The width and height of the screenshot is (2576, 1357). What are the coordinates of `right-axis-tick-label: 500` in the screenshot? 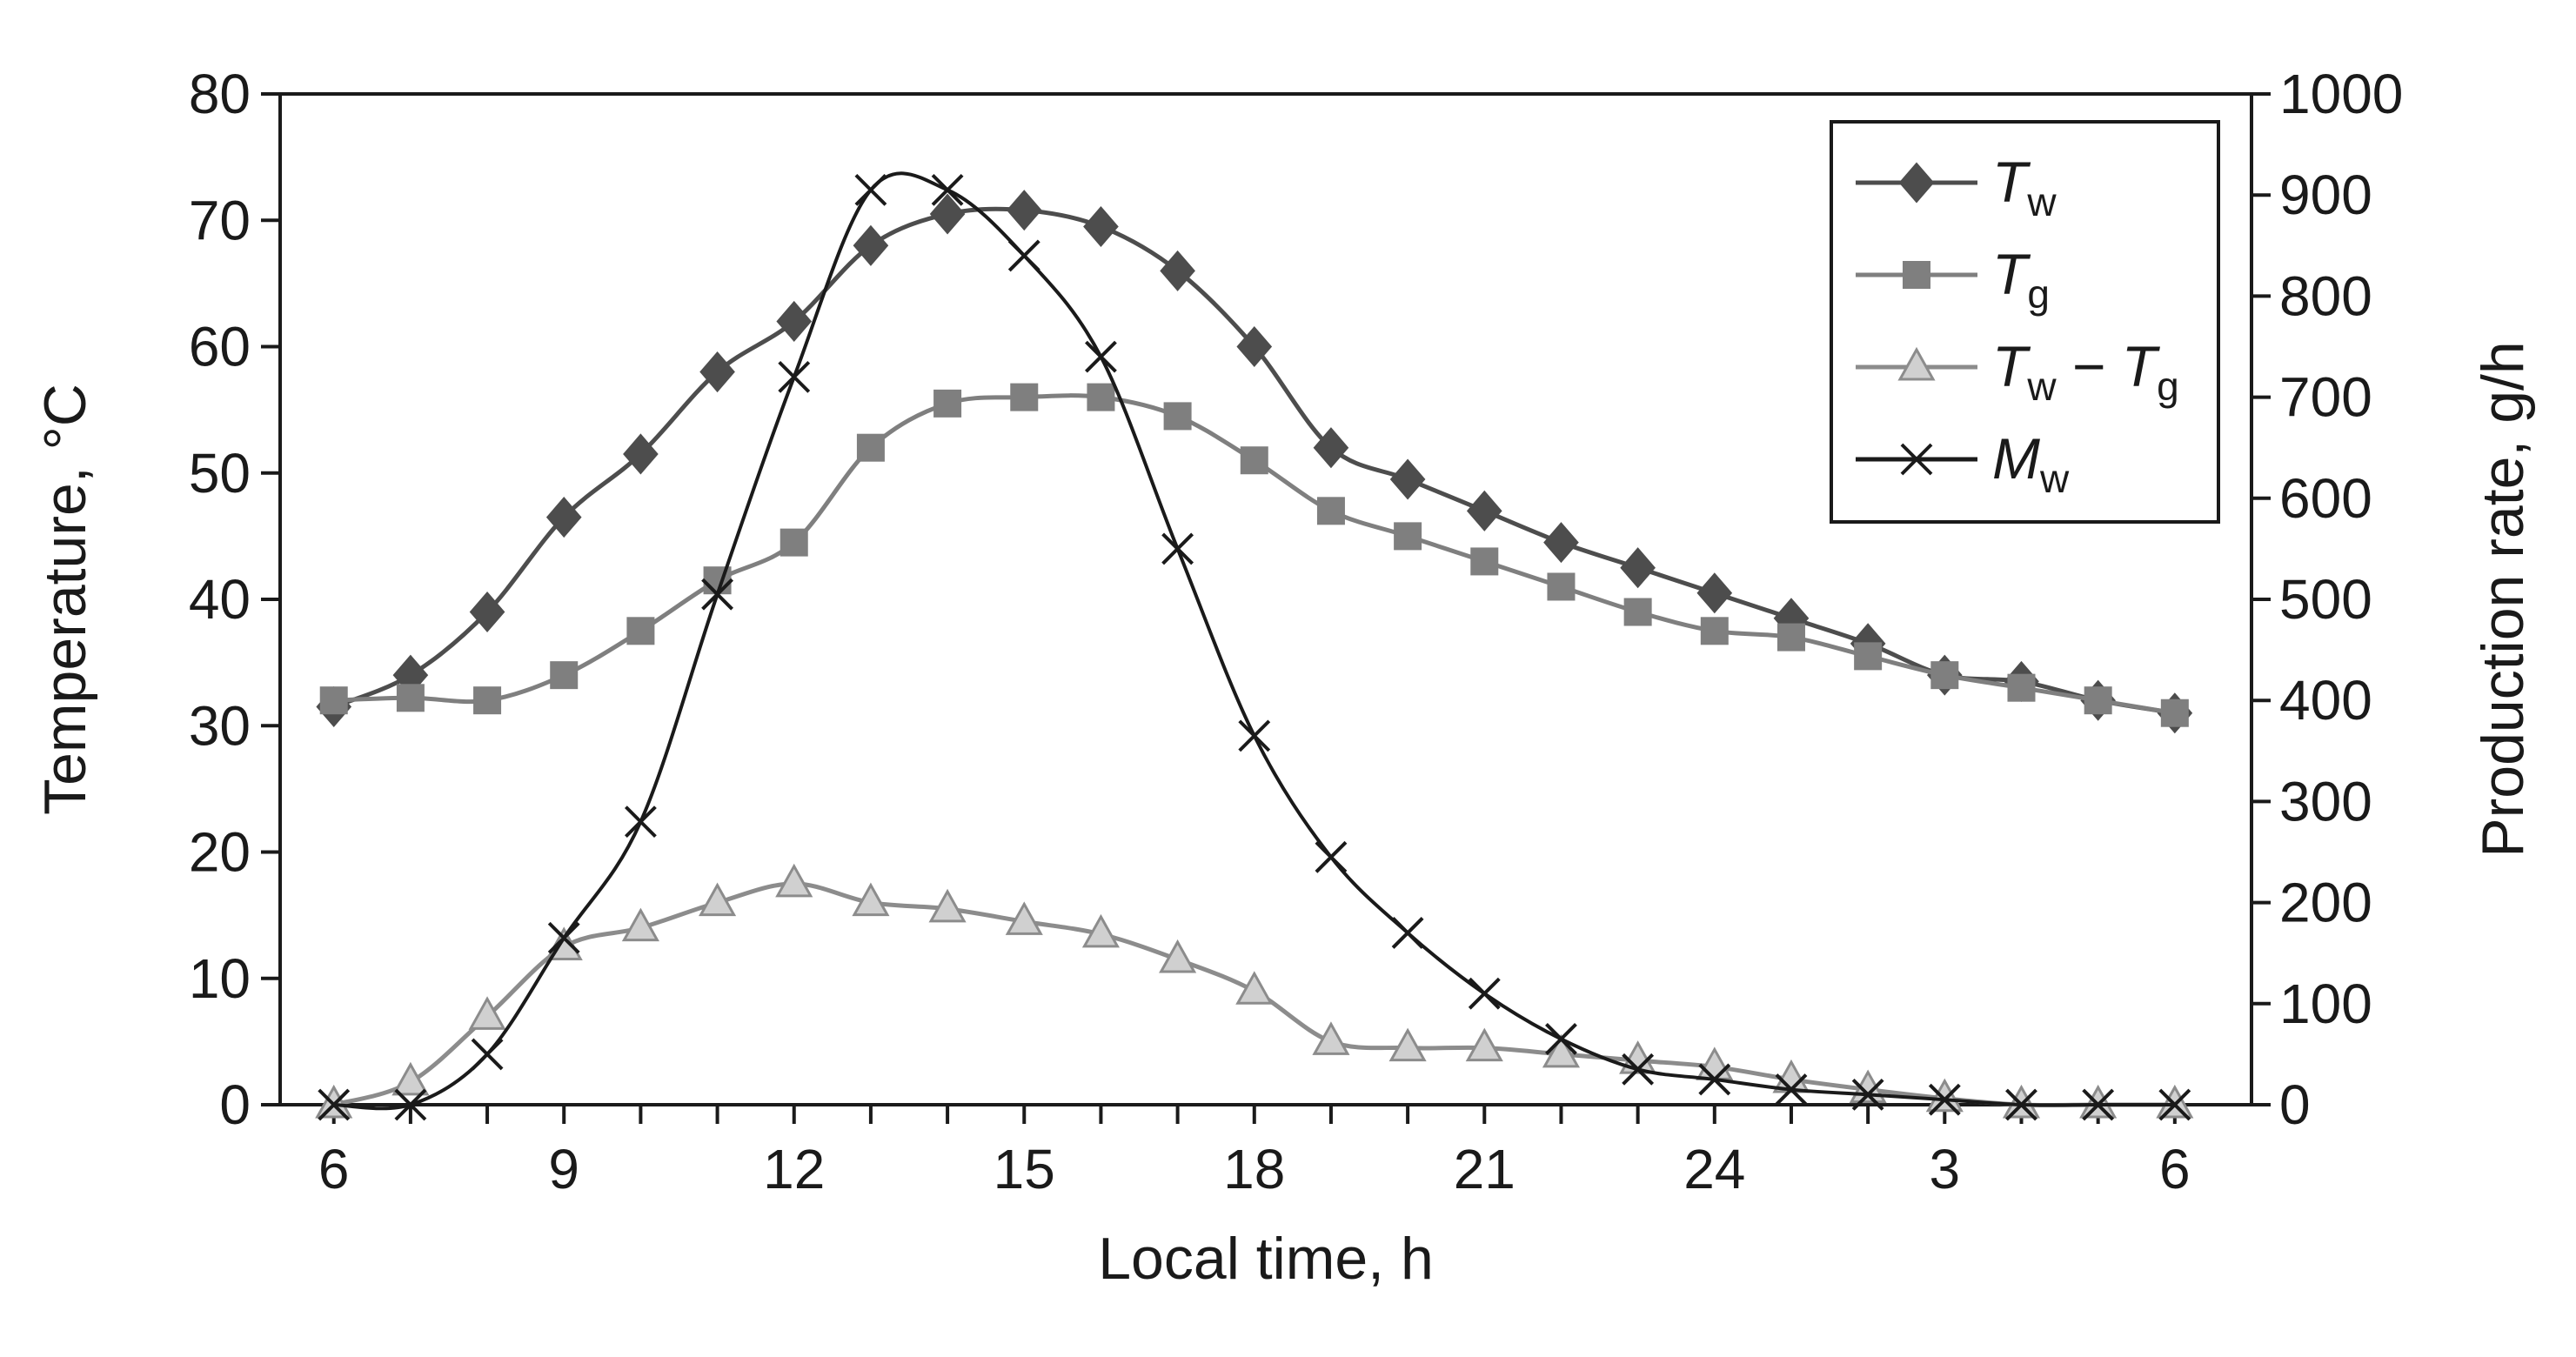 It's located at (2325, 600).